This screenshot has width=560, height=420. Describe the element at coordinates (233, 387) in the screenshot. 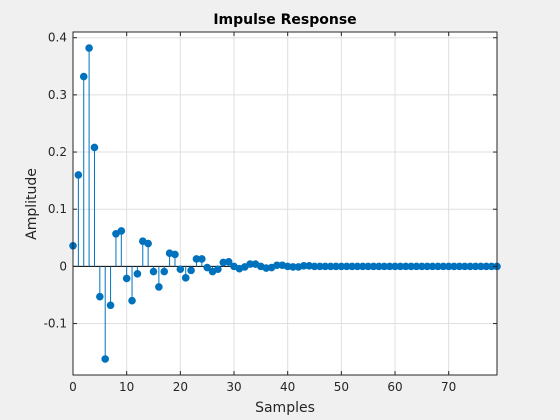

I see `x-tick-label: 30` at that location.